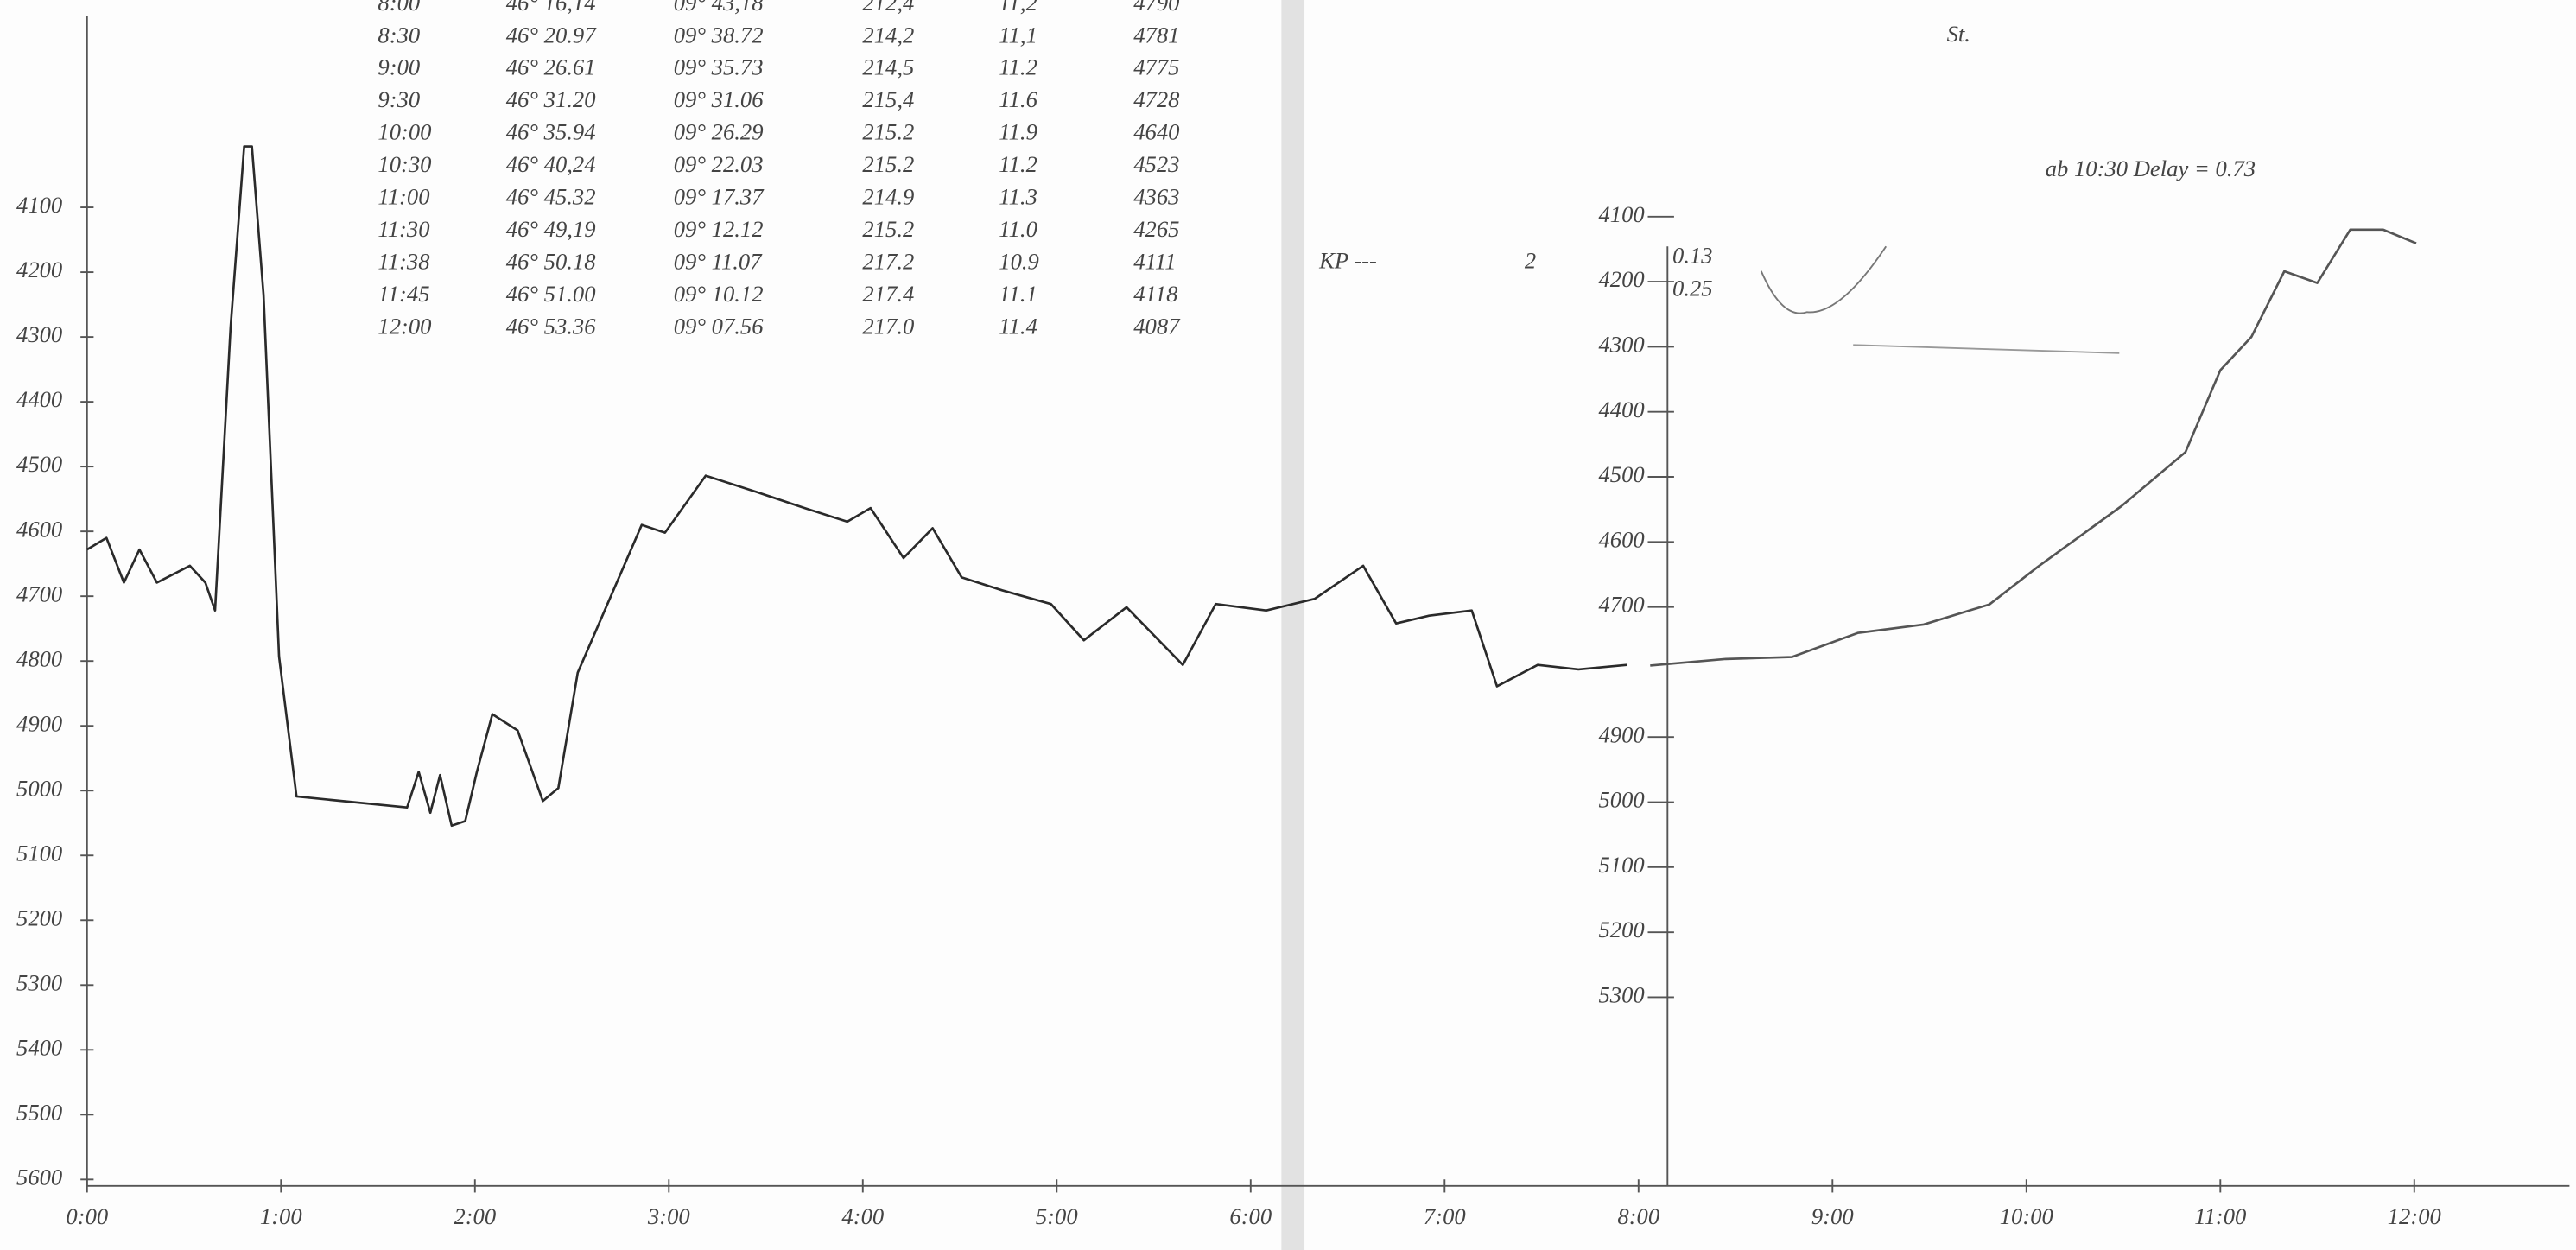 The width and height of the screenshot is (2576, 1250). I want to click on log-cell: 10.9, so click(1019, 261).